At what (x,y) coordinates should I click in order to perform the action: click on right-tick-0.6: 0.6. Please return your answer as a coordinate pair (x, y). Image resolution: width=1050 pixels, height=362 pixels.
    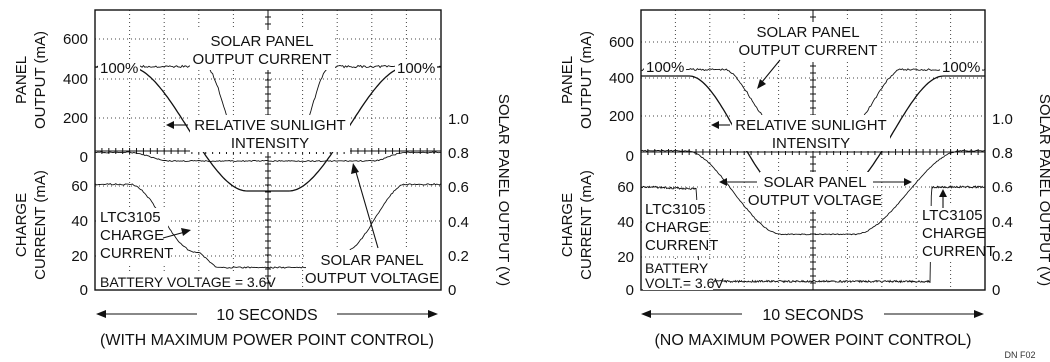
    Looking at the image, I should click on (458, 187).